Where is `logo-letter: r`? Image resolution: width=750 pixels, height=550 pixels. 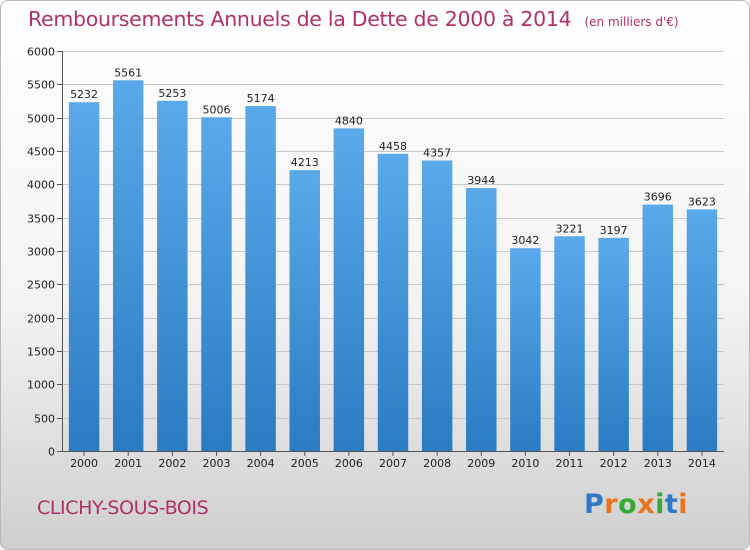 logo-letter: r is located at coordinates (611, 504).